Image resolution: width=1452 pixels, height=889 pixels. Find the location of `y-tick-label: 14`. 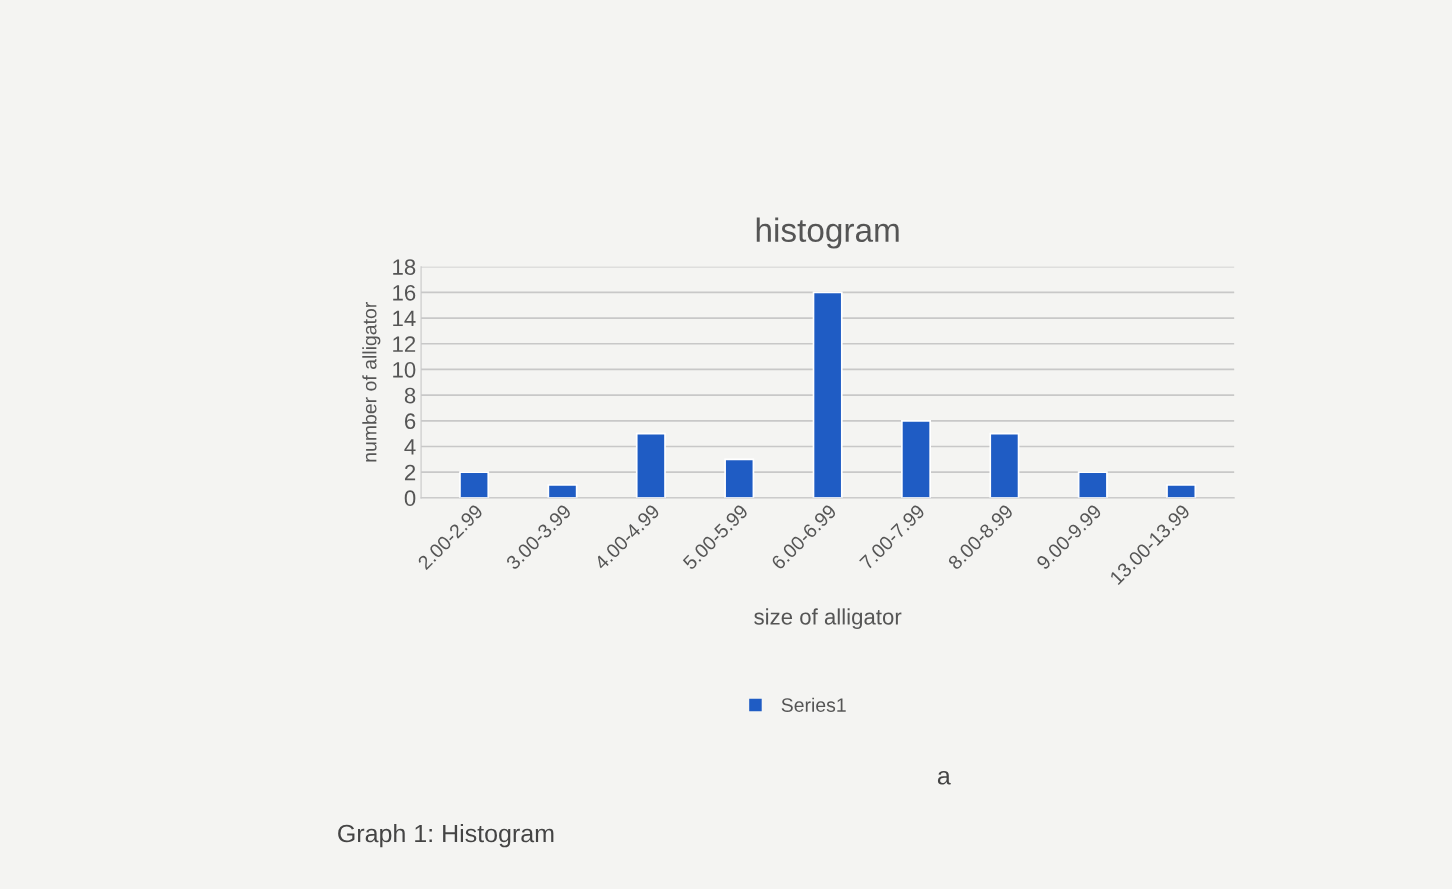

y-tick-label: 14 is located at coordinates (404, 318).